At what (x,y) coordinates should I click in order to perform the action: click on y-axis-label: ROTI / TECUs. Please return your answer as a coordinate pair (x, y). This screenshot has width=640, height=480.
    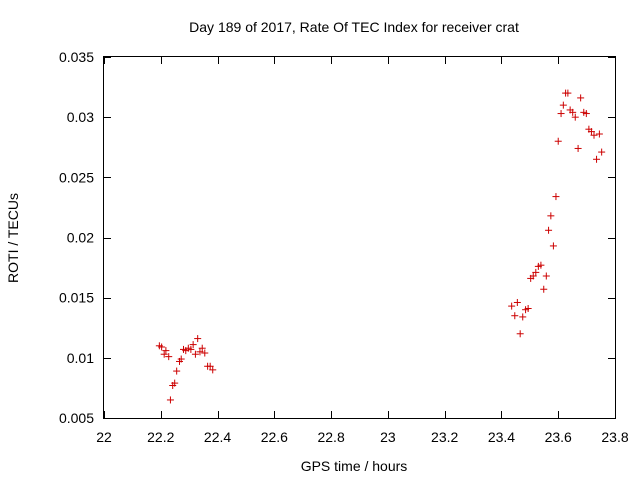
    Looking at the image, I should click on (13, 238).